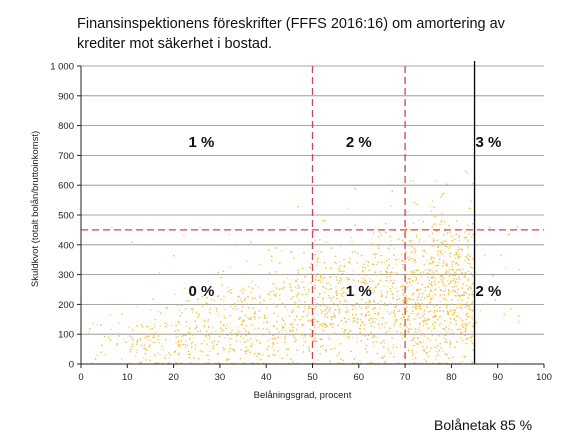 This screenshot has height=445, width=583. Describe the element at coordinates (489, 291) in the screenshot. I see `zone-label: 2 %` at that location.